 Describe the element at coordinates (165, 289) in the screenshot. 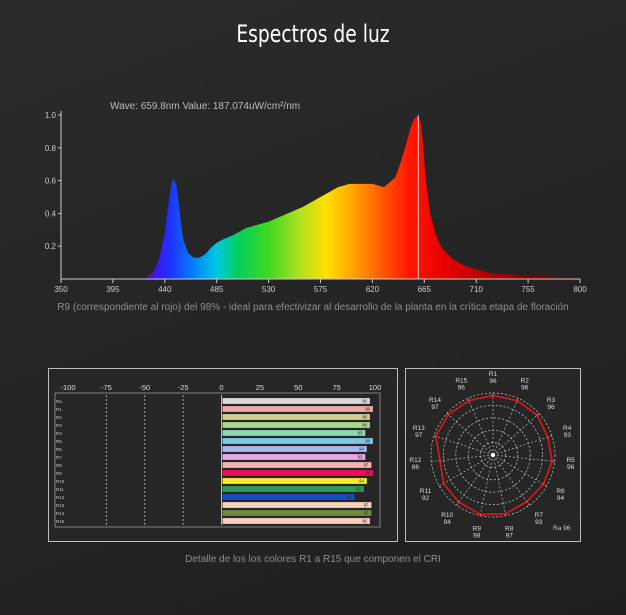

I see `spectrum-x-tick-label: 440` at that location.